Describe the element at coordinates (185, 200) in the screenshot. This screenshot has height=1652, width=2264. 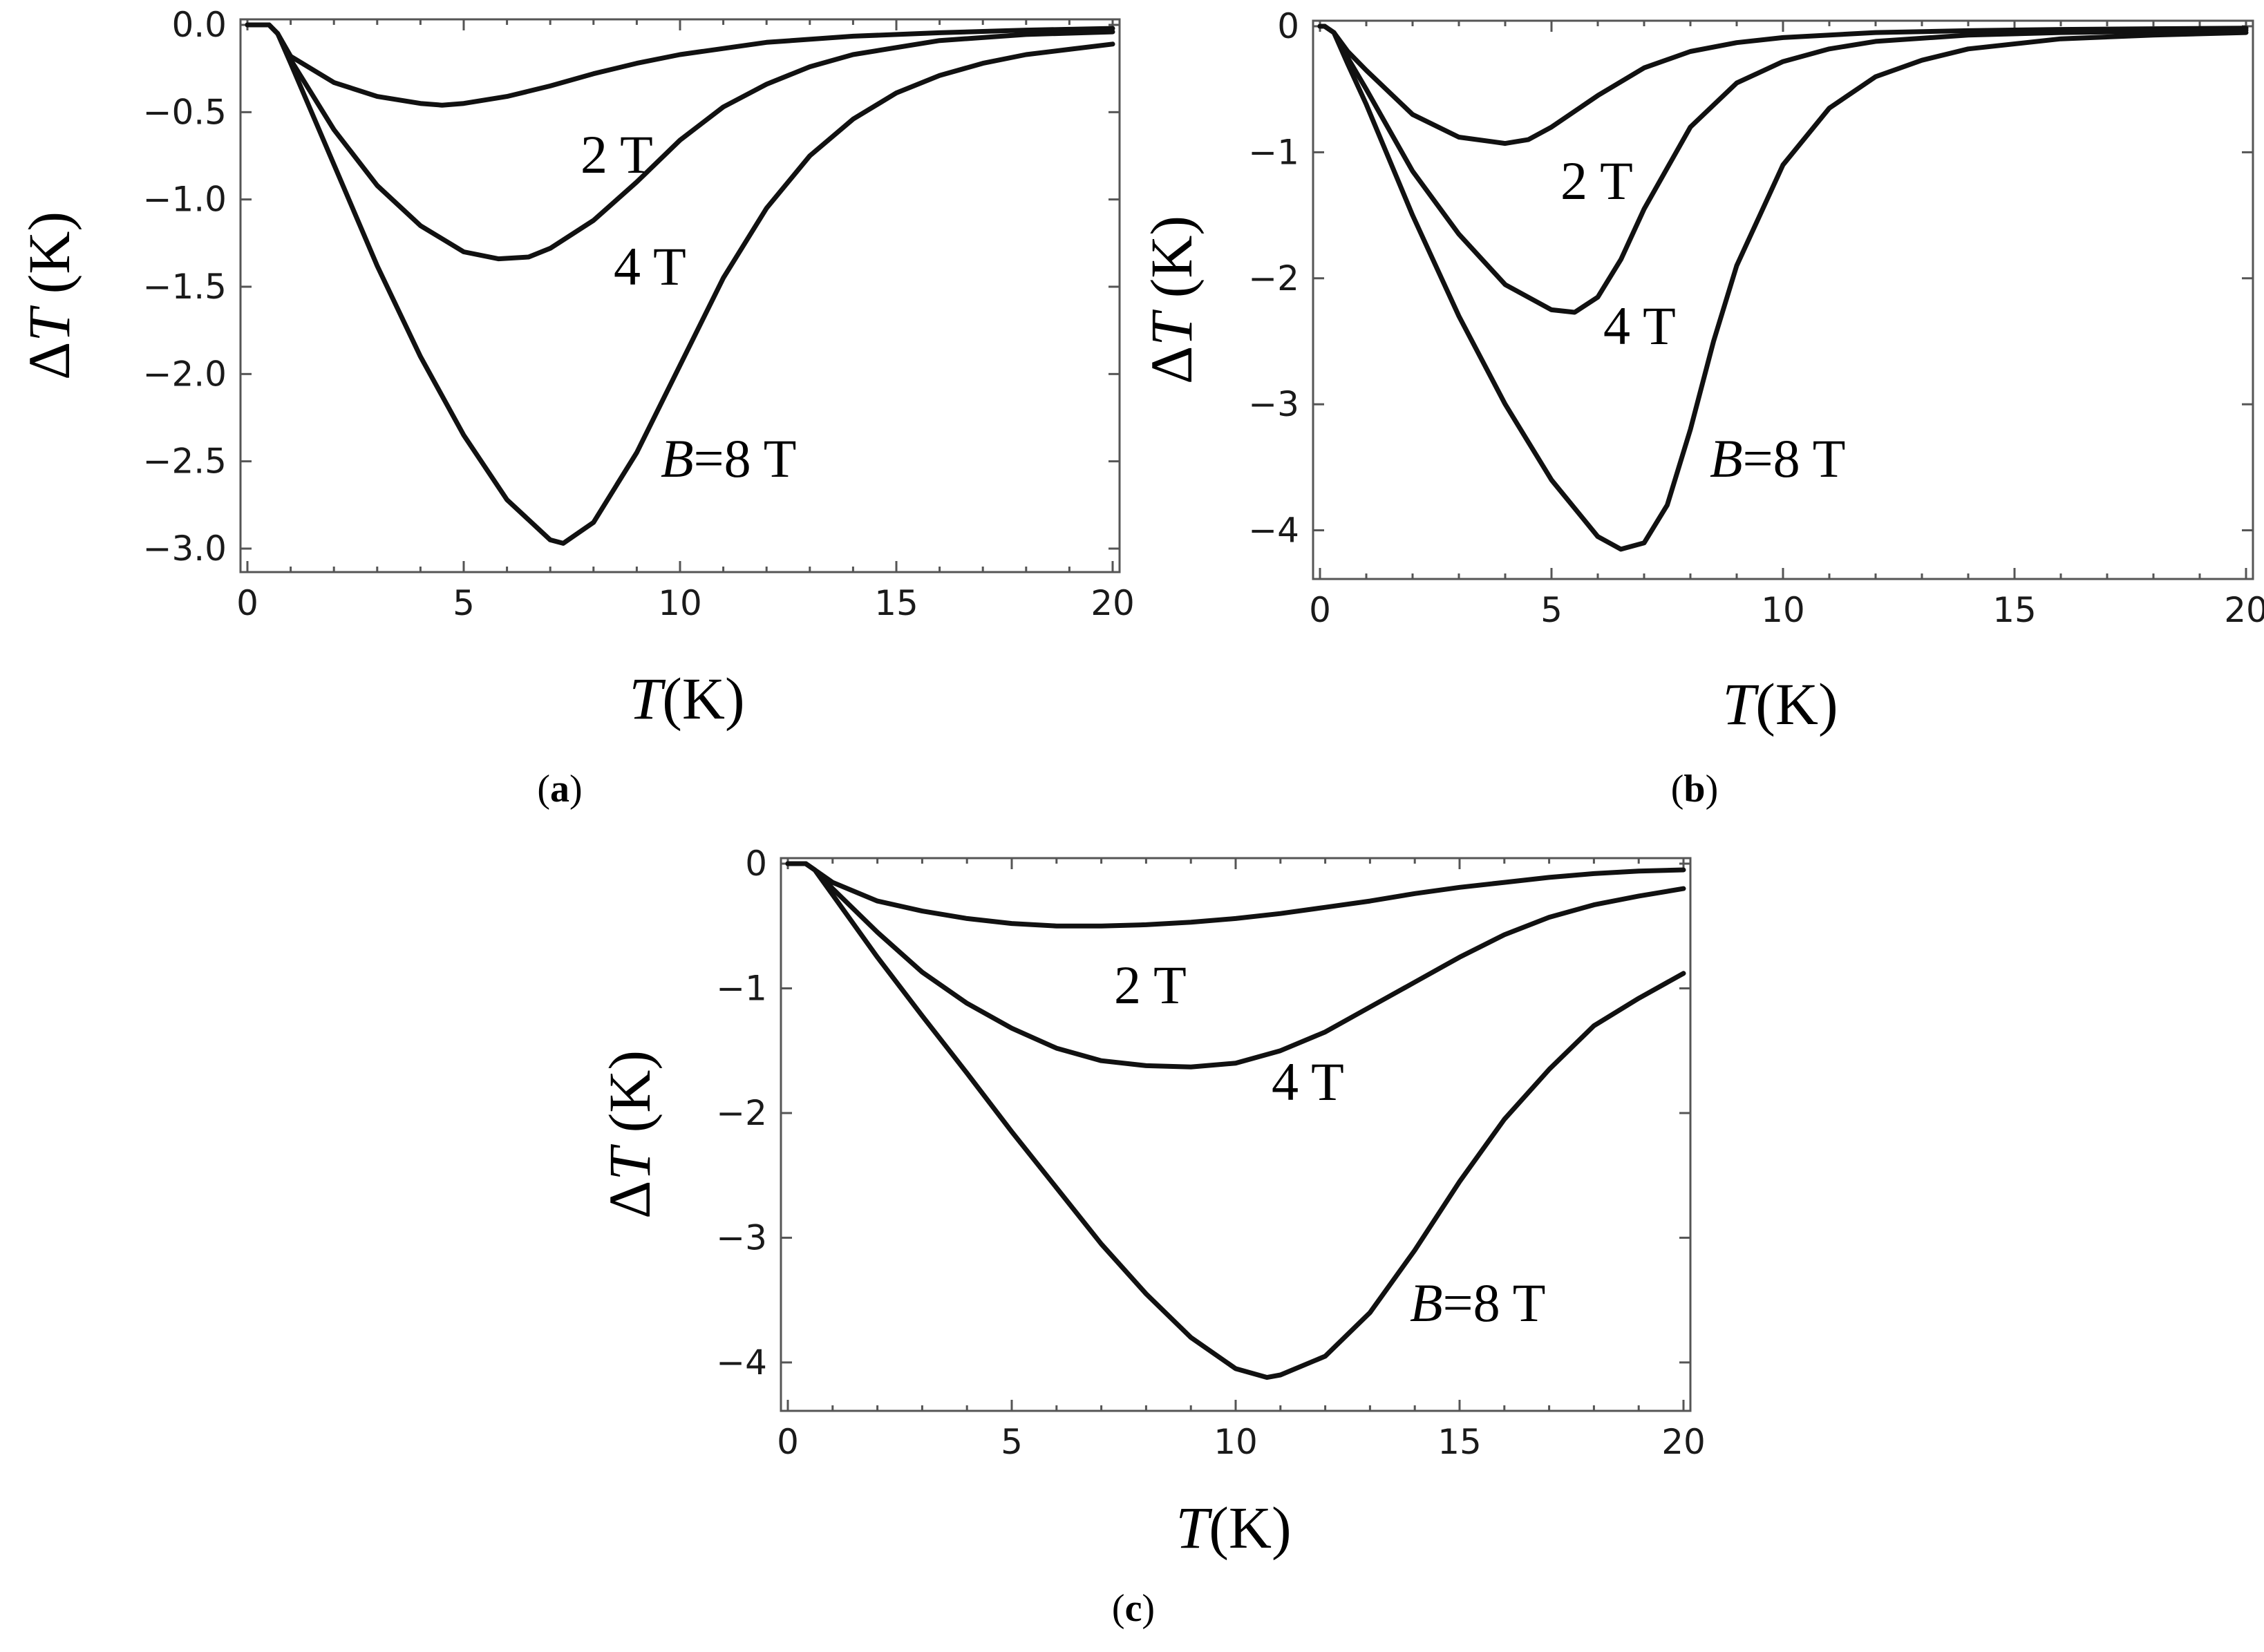
I see `y-tick-label: −1.0` at that location.